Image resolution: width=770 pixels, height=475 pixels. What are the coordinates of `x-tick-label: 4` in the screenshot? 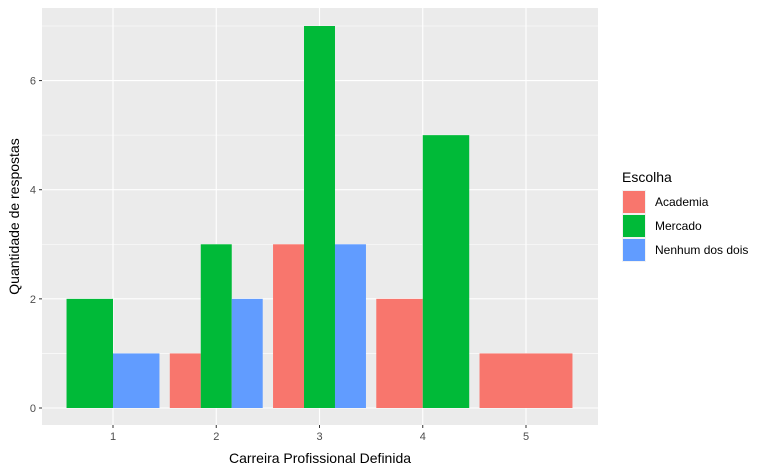 It's located at (423, 437).